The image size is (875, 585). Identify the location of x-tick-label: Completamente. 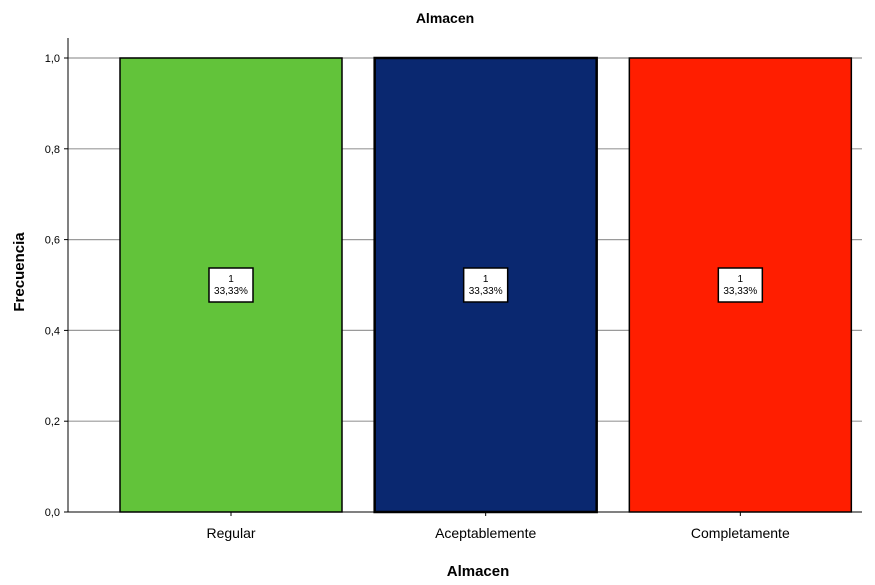
(740, 533).